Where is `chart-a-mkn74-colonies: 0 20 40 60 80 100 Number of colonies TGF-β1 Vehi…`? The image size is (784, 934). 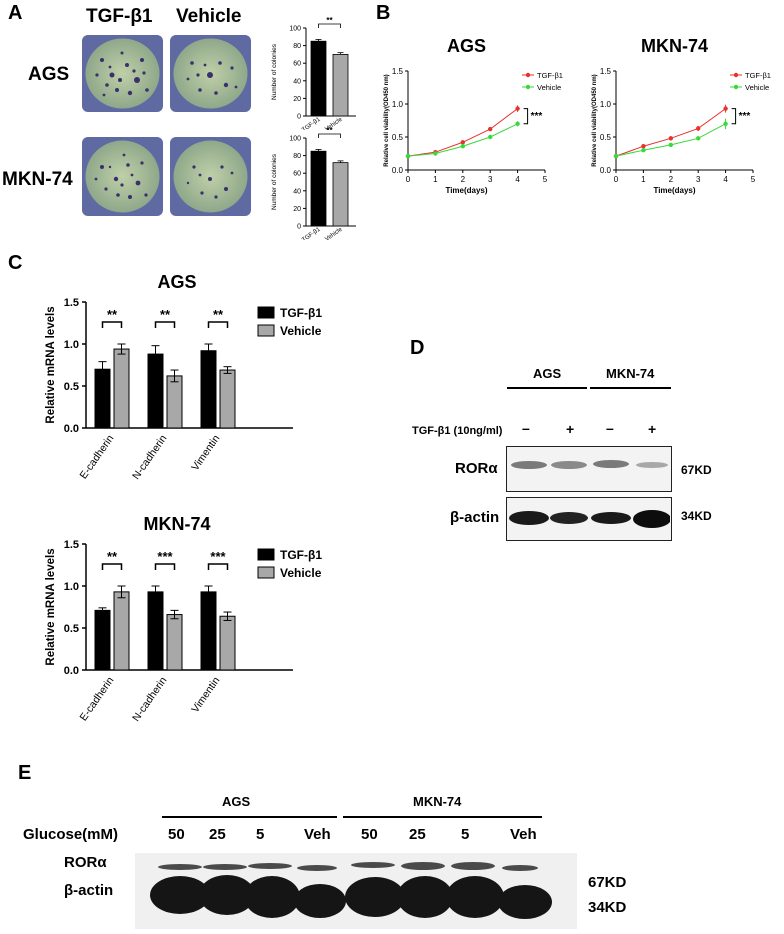 chart-a-mkn74-colonies: 0 20 40 60 80 100 Number of colonies TGF-β1 Vehi… is located at coordinates (313, 183).